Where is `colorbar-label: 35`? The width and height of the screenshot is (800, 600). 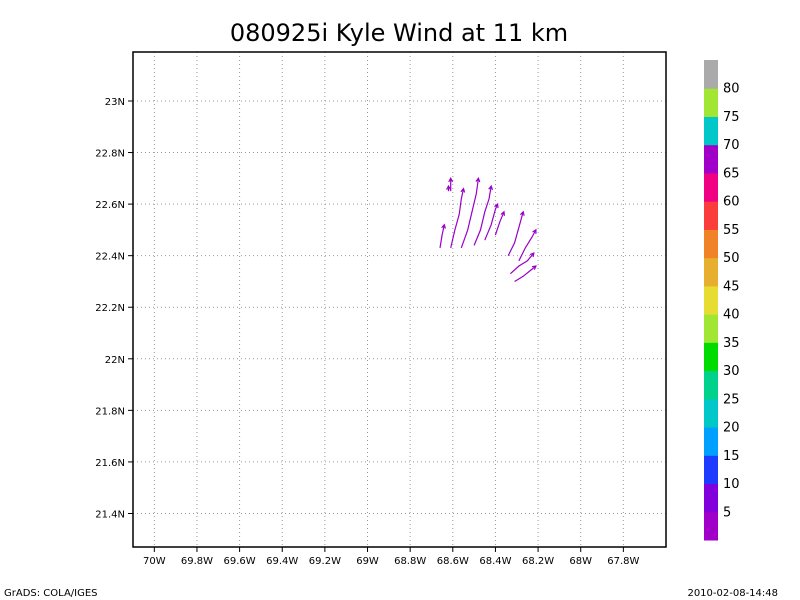
colorbar-label: 35 is located at coordinates (731, 343).